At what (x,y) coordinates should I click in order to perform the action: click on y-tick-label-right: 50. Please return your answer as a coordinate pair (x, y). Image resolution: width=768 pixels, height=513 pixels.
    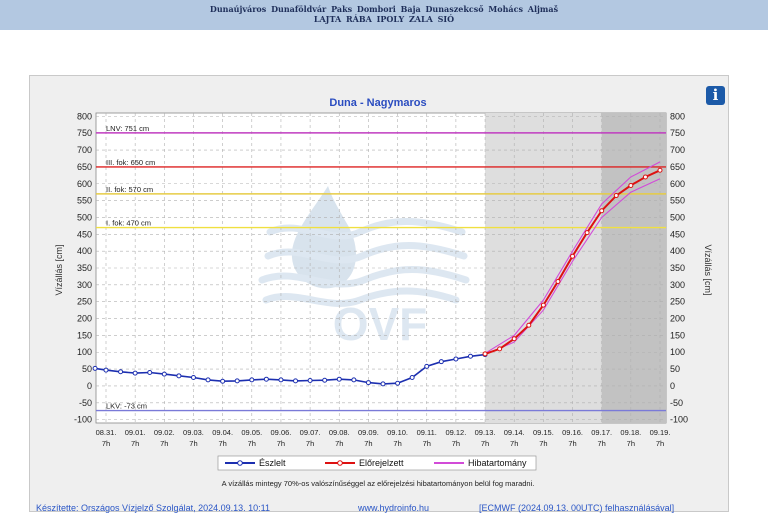
    Looking at the image, I should click on (675, 369).